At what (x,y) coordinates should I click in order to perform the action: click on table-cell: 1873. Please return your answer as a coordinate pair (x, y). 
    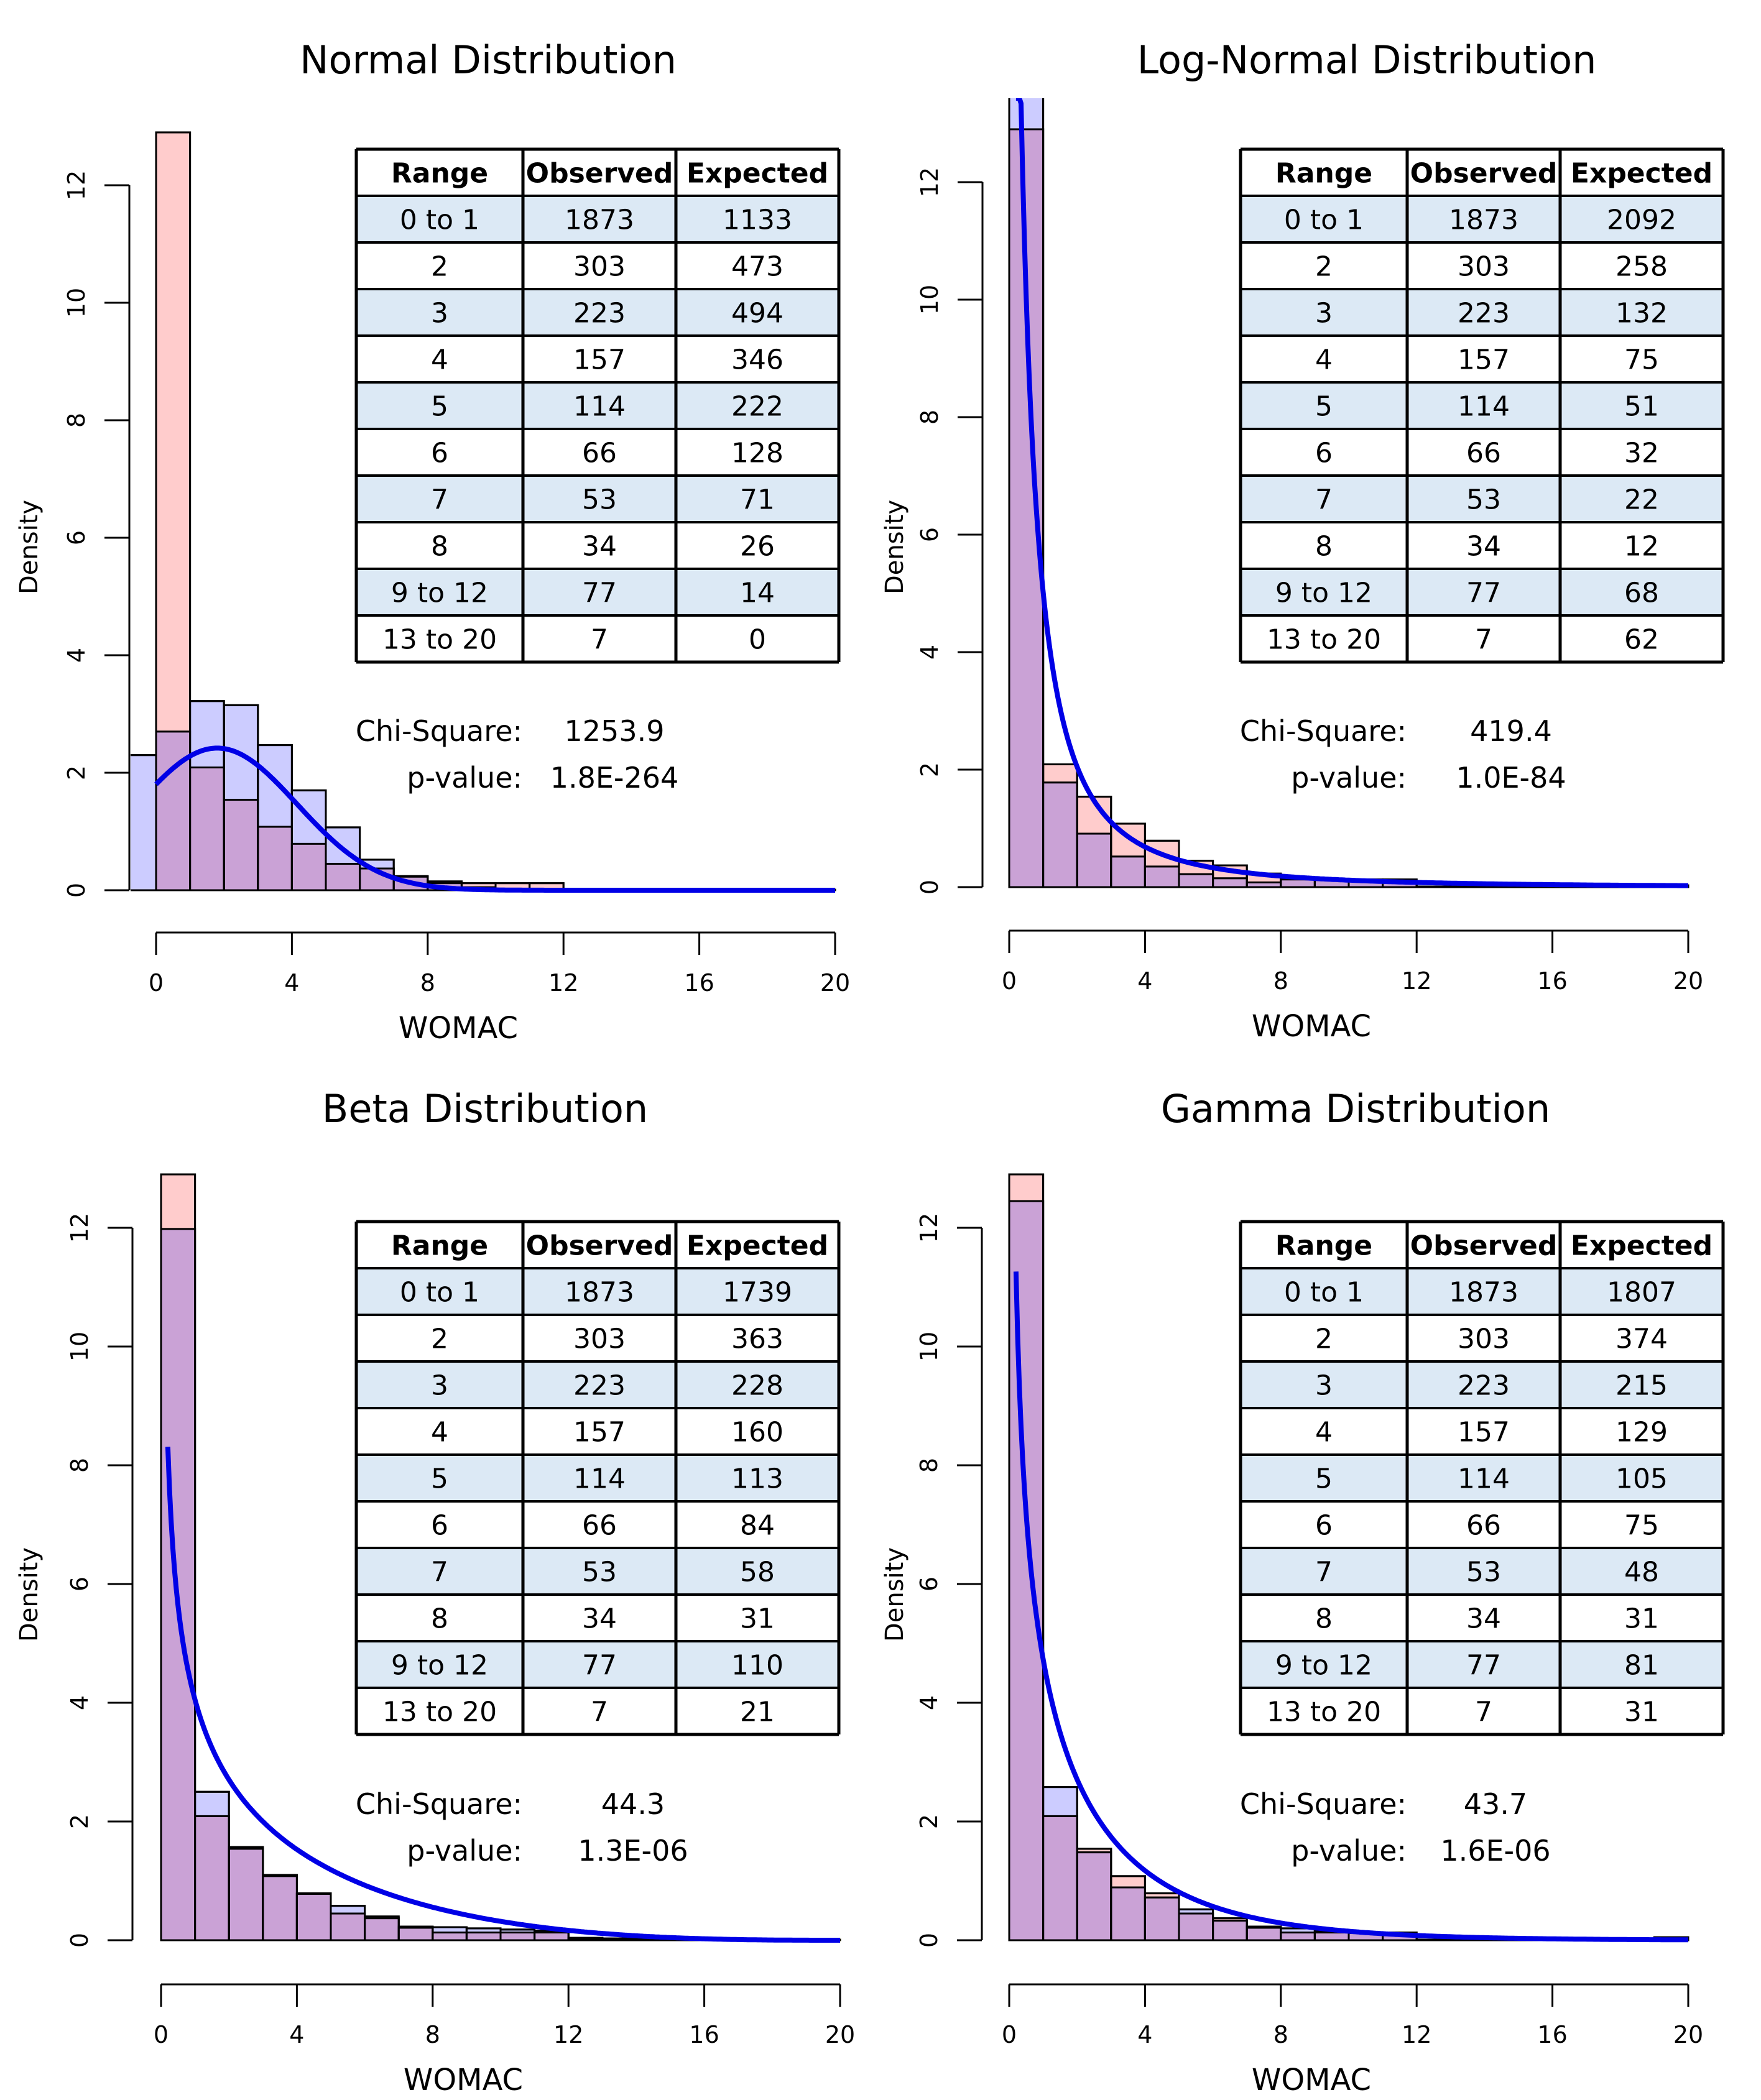
    Looking at the image, I should click on (1483, 1293).